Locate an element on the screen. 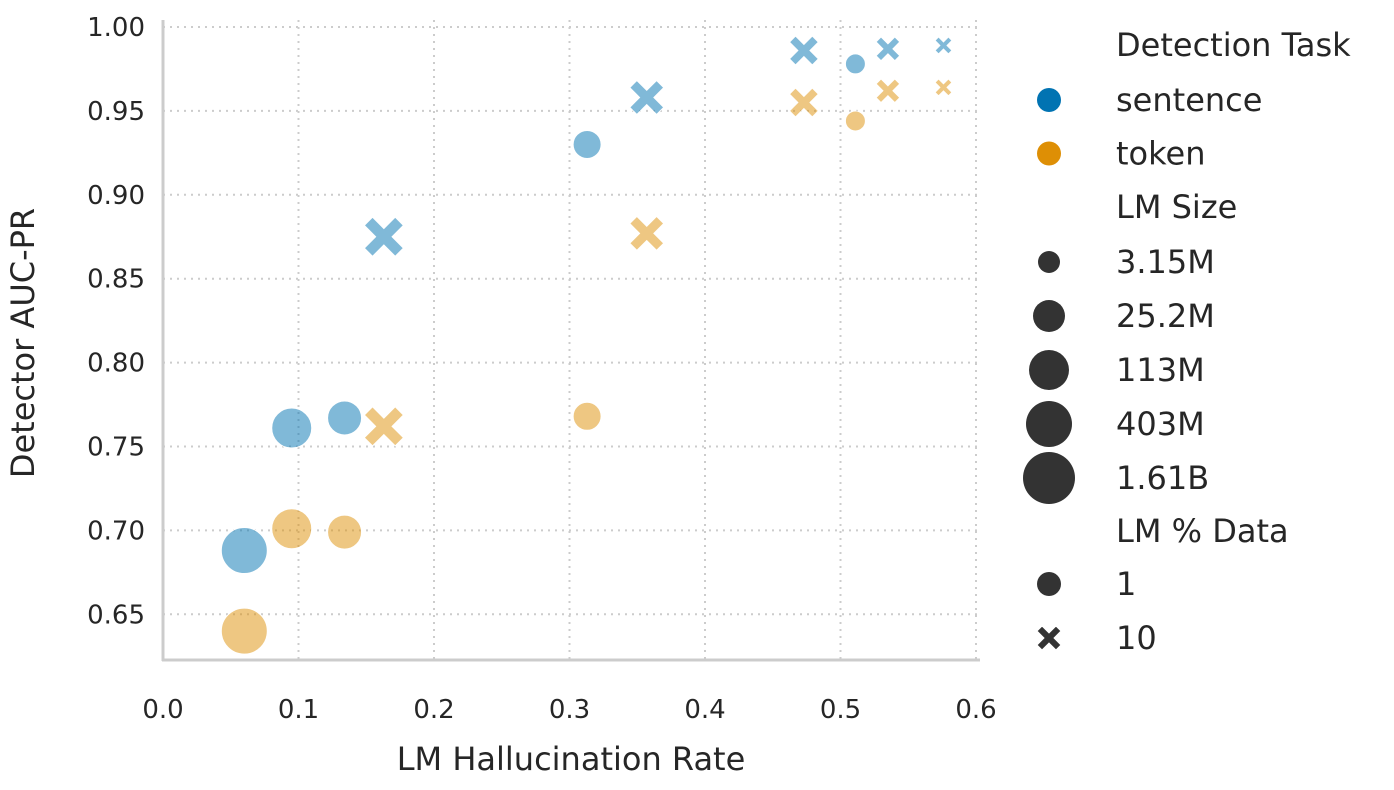 This screenshot has width=1394, height=790. y-tick-label: 0.85 is located at coordinates (116, 280).